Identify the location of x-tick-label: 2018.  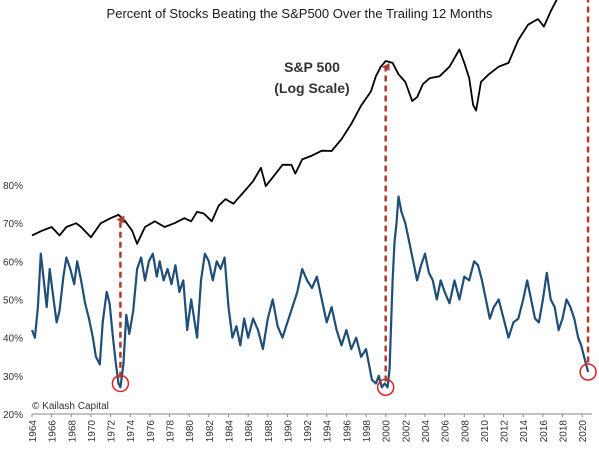
(564, 431).